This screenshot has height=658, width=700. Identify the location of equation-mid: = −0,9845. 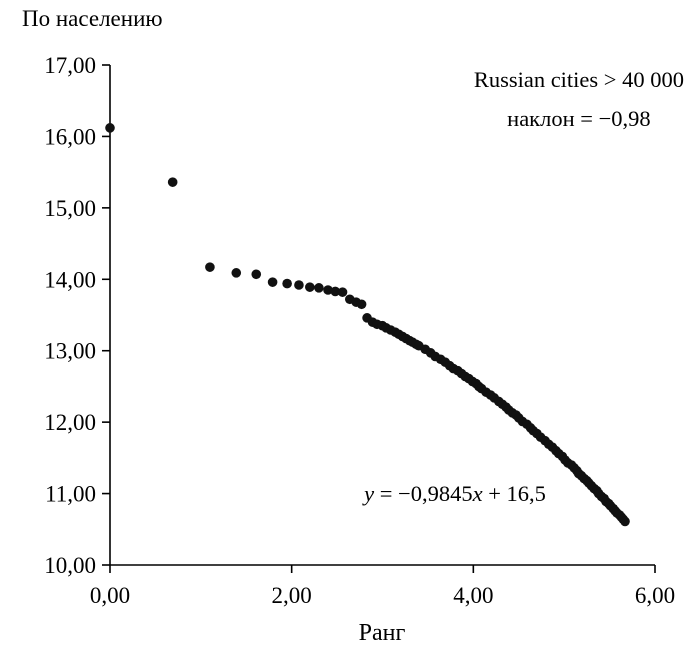
(423, 493).